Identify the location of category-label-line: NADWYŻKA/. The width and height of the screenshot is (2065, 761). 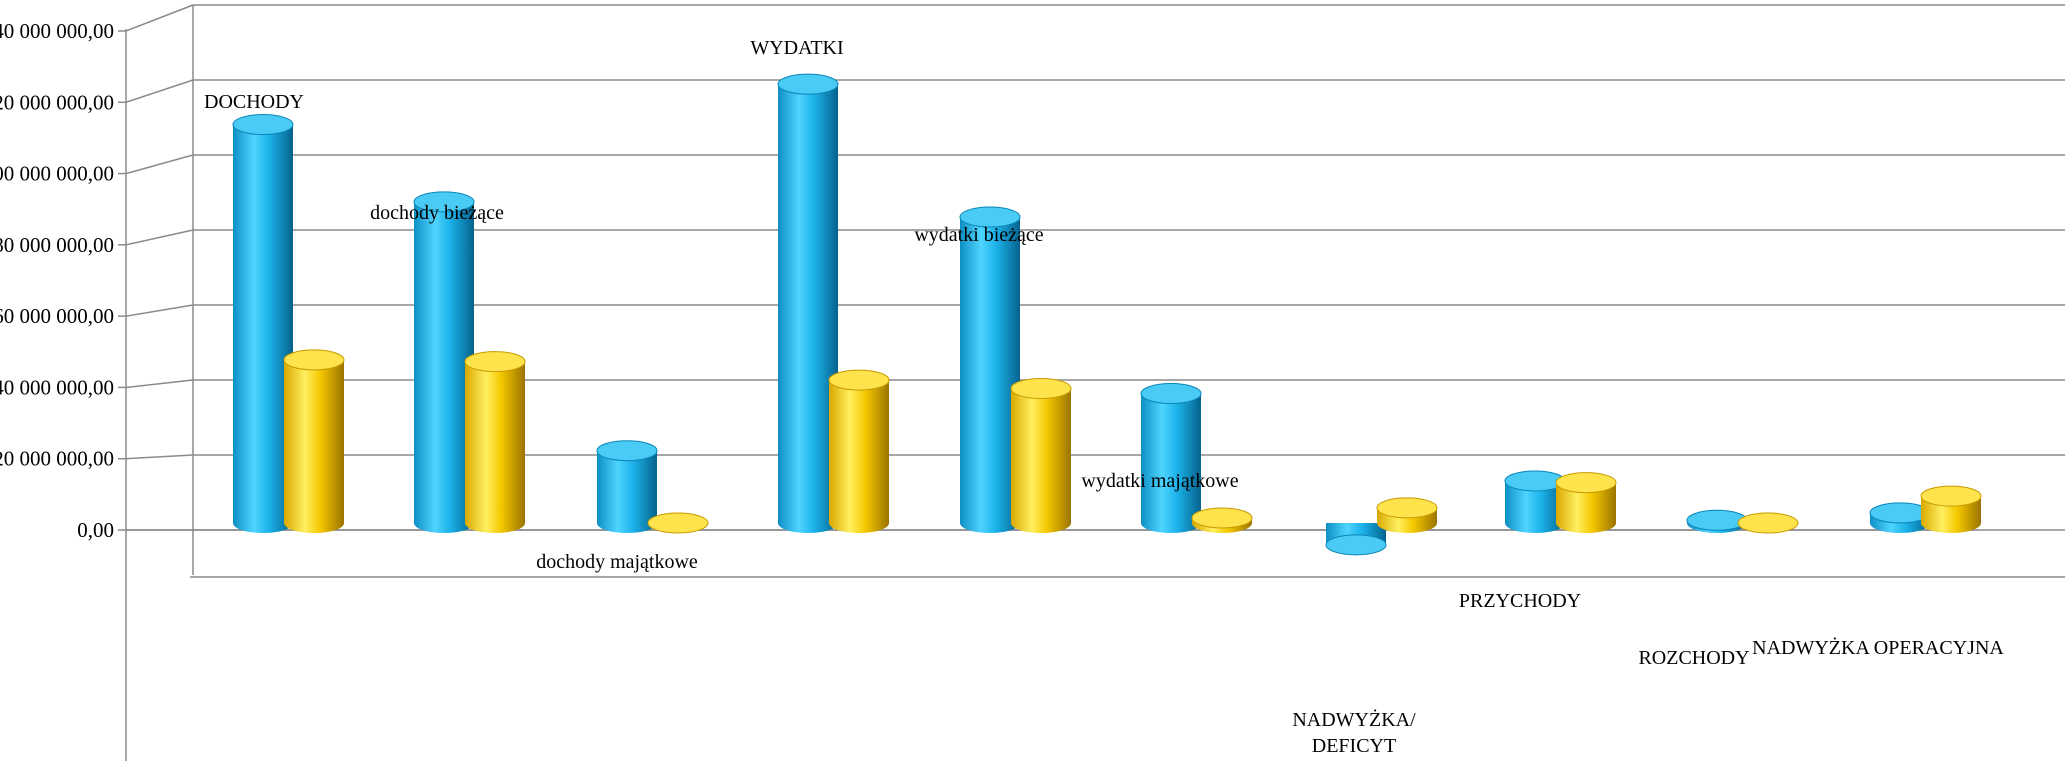
(1354, 719).